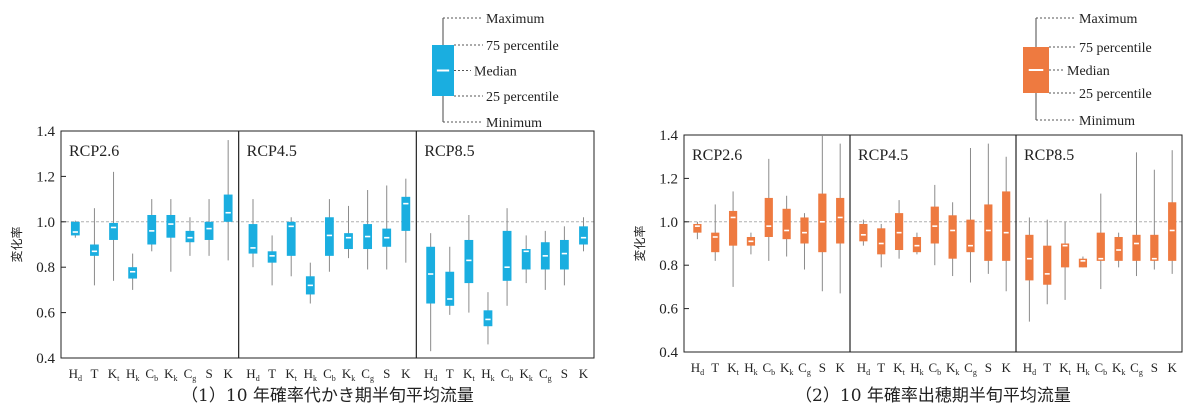  What do you see at coordinates (933, 396) in the screenshot?
I see `chart-caption: （2）10 年確率出穂期半旬平均流量` at bounding box center [933, 396].